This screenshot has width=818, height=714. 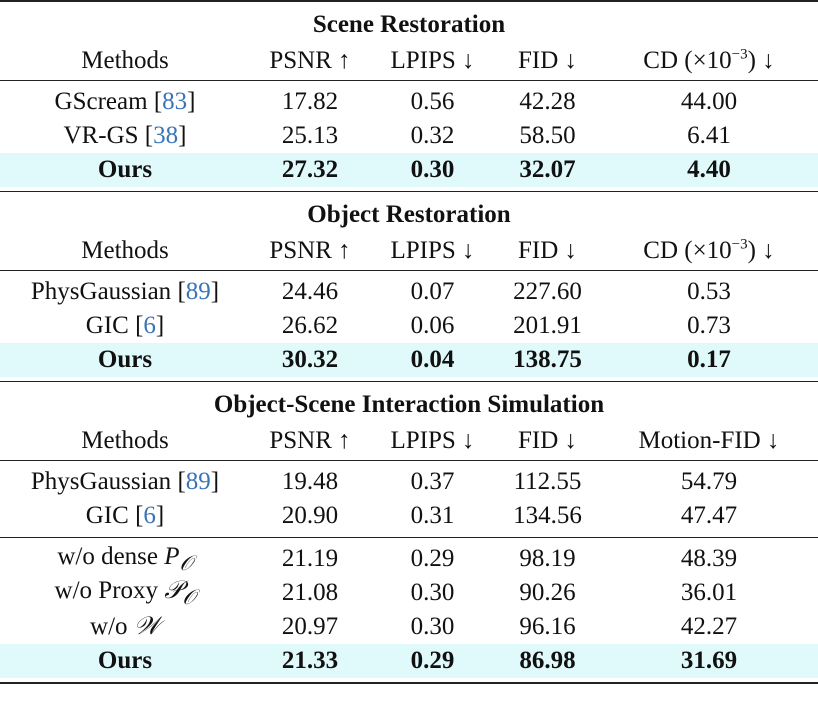 What do you see at coordinates (125, 101) in the screenshot?
I see `method-cell: GScream [83]` at bounding box center [125, 101].